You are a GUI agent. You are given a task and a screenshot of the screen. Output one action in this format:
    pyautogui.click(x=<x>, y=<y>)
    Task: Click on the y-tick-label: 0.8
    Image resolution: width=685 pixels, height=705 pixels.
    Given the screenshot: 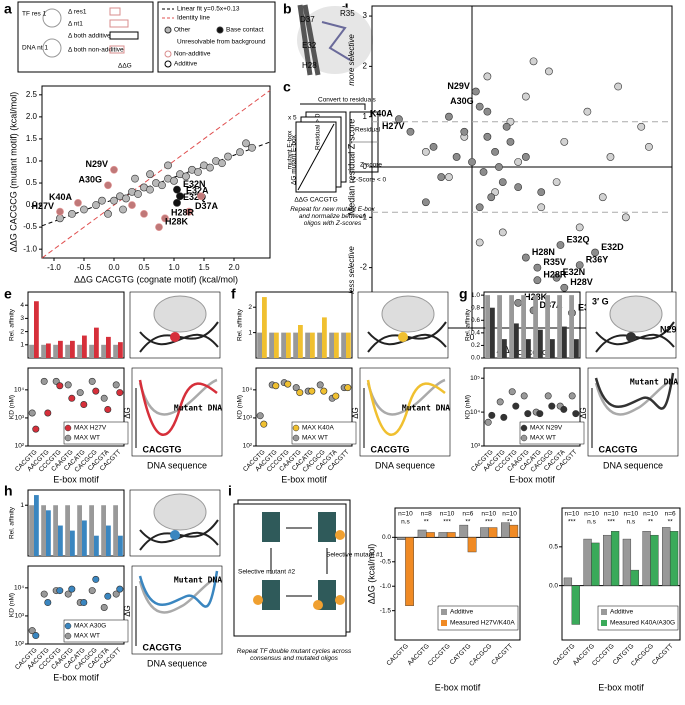 What is the action you would take?
    pyautogui.click(x=475, y=307)
    